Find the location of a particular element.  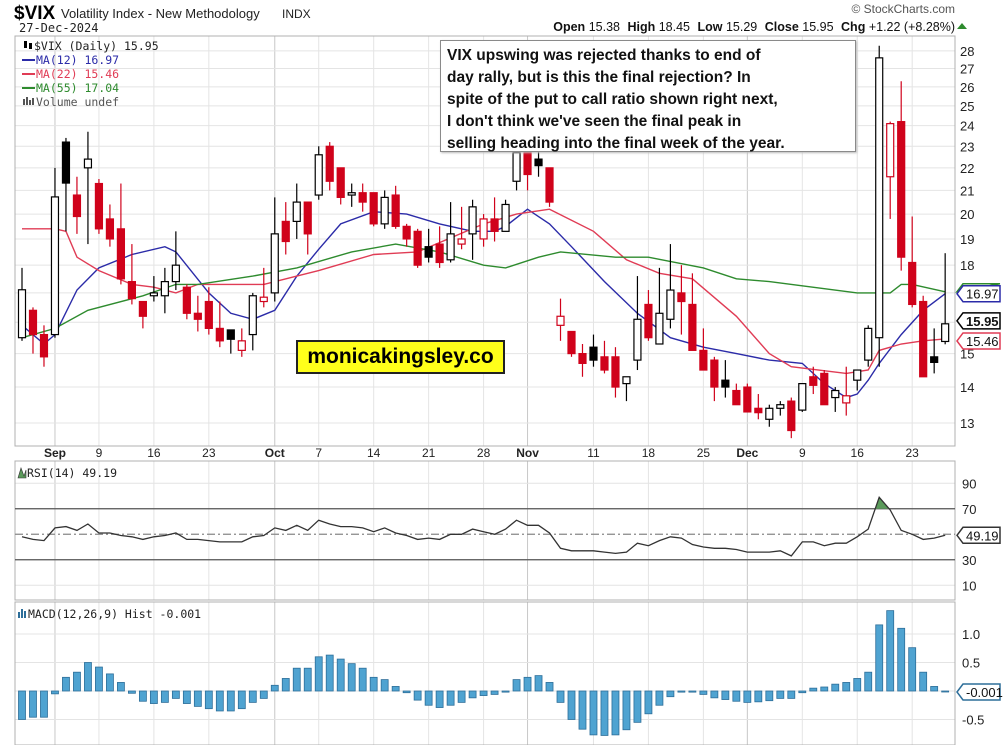

y-tick-label: 21 is located at coordinates (967, 190).